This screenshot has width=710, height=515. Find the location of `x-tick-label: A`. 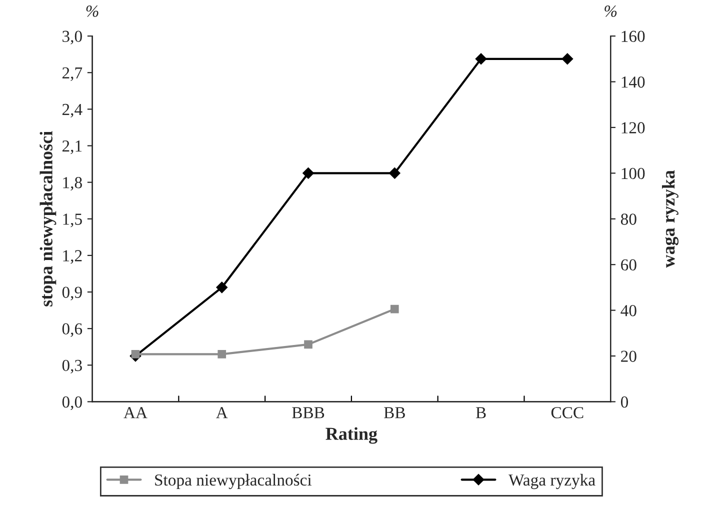

x-tick-label: A is located at coordinates (222, 412).